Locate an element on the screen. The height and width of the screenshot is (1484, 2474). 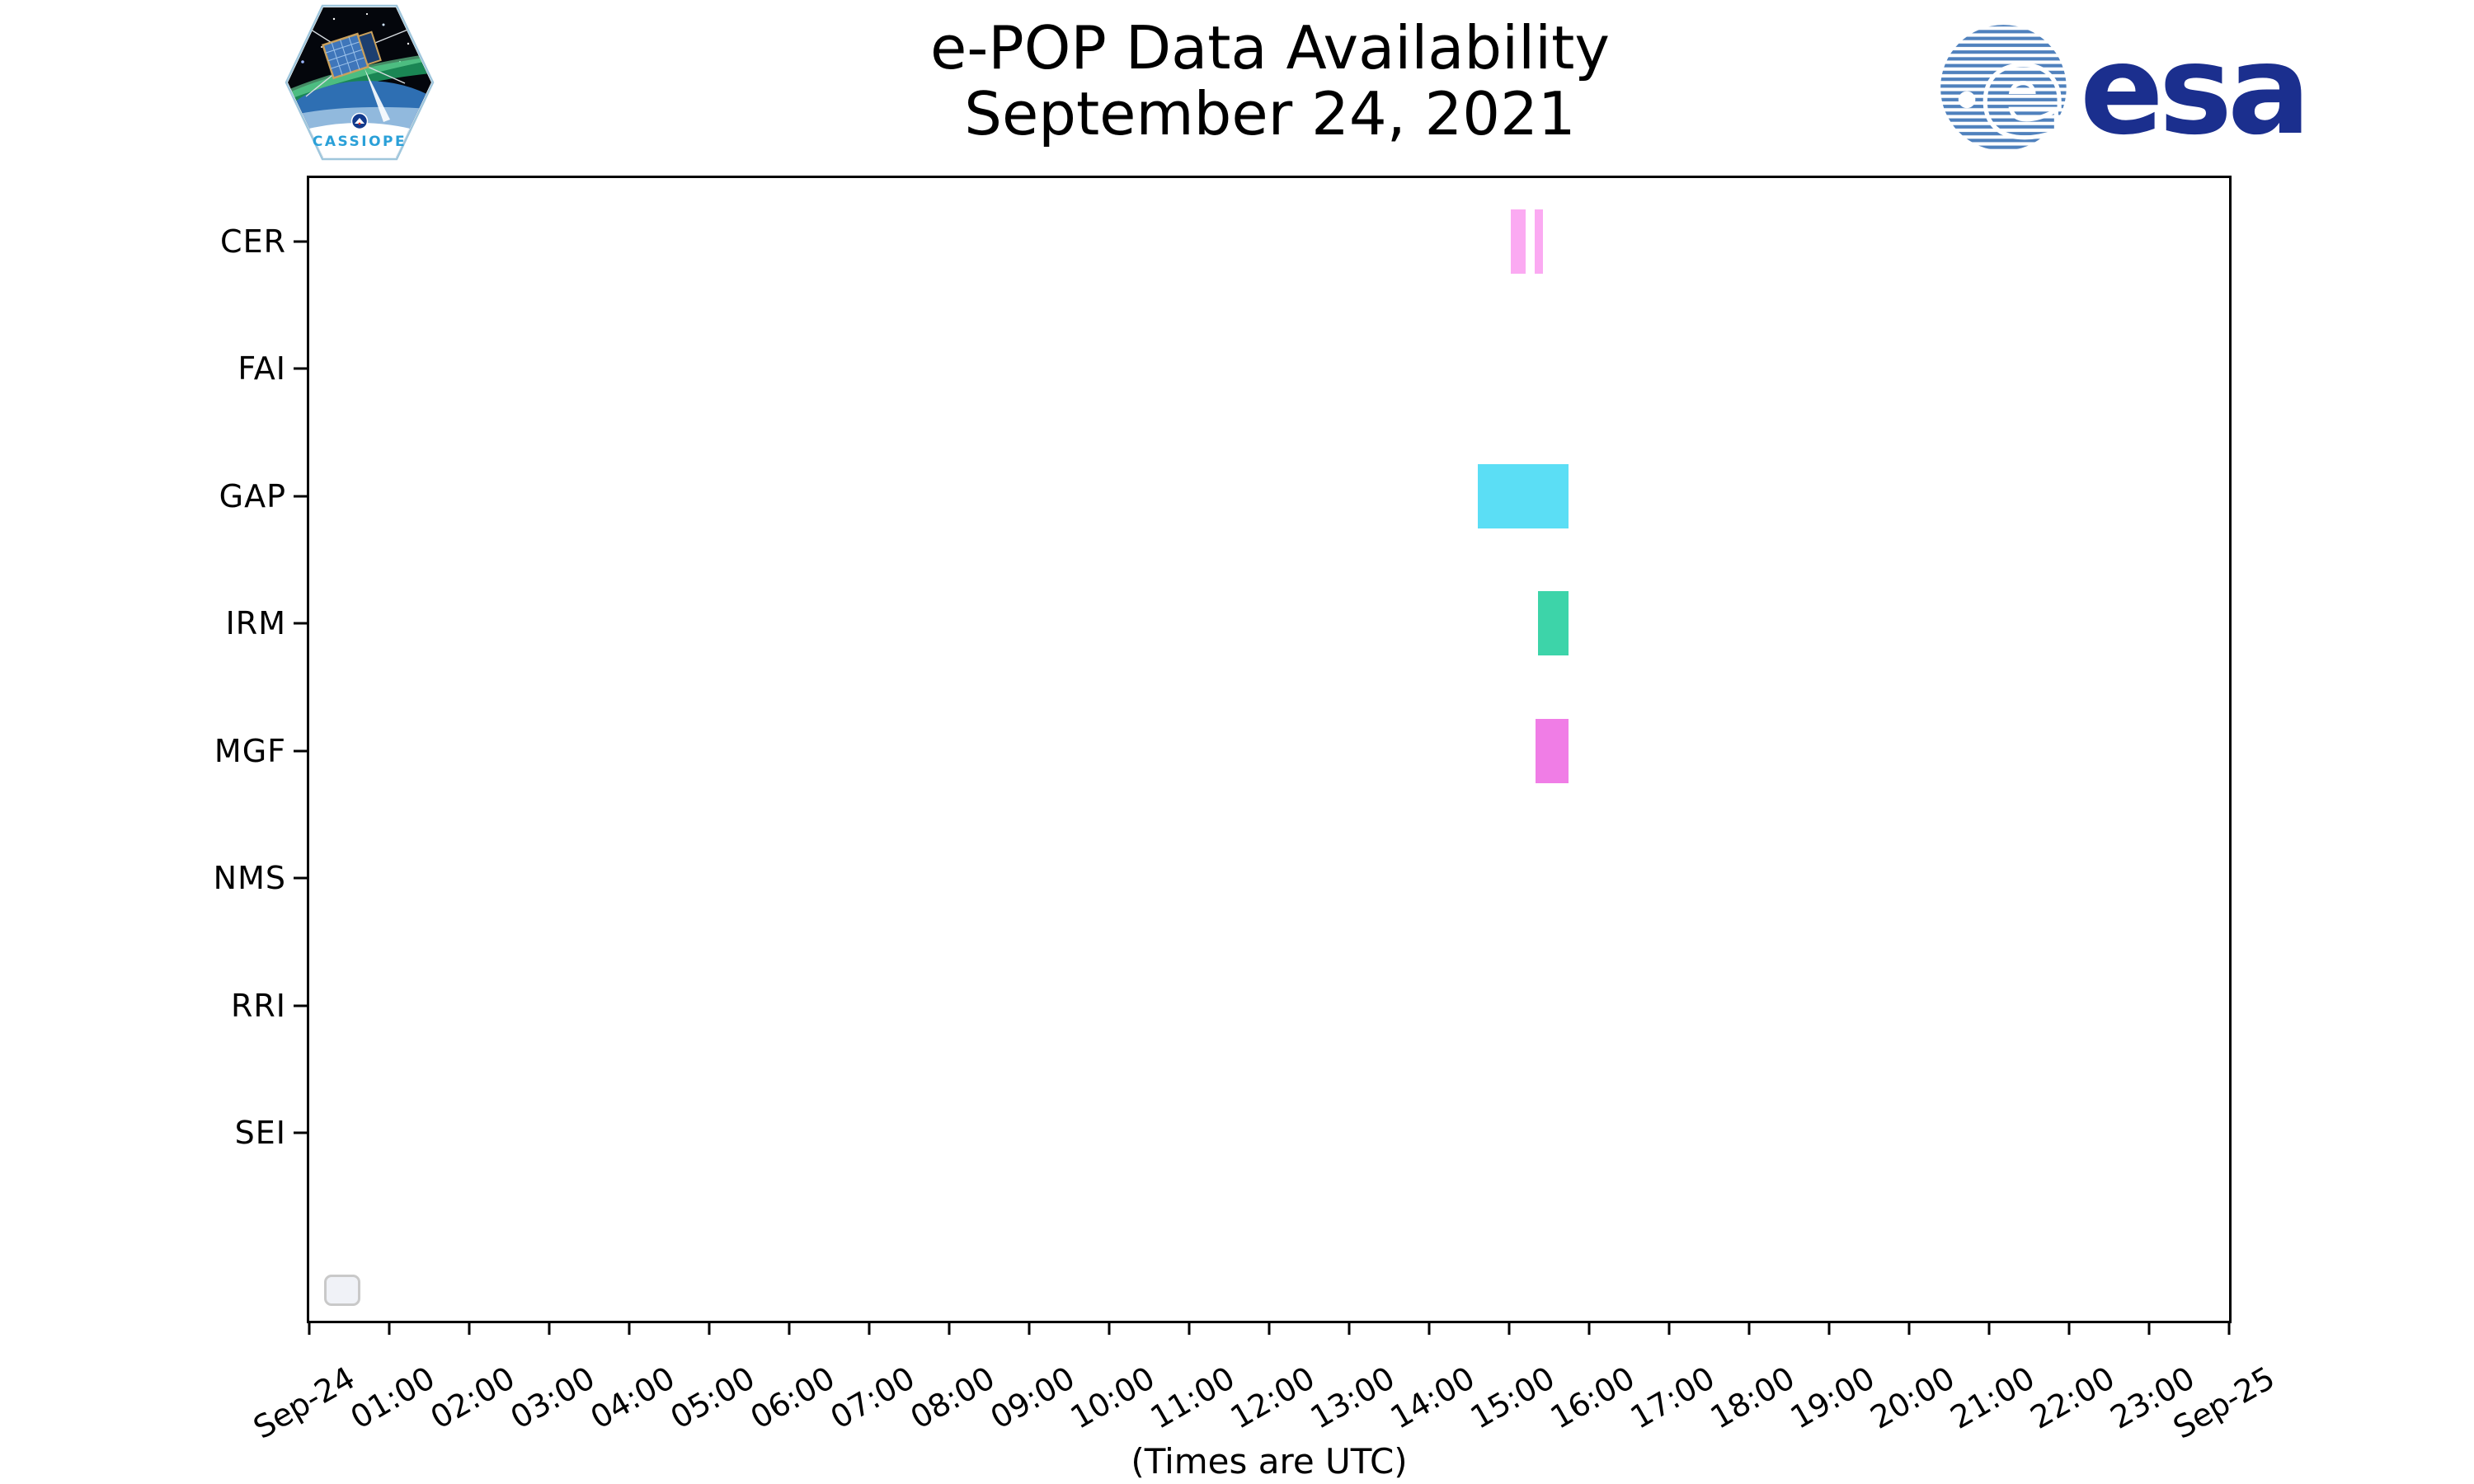
y-tick-nms is located at coordinates (300, 878).